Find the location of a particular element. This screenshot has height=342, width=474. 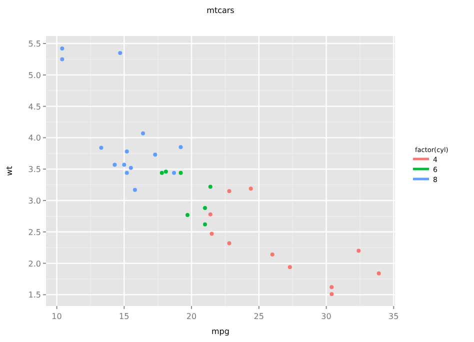

y-tick-label: 5.0 is located at coordinates (34, 75).